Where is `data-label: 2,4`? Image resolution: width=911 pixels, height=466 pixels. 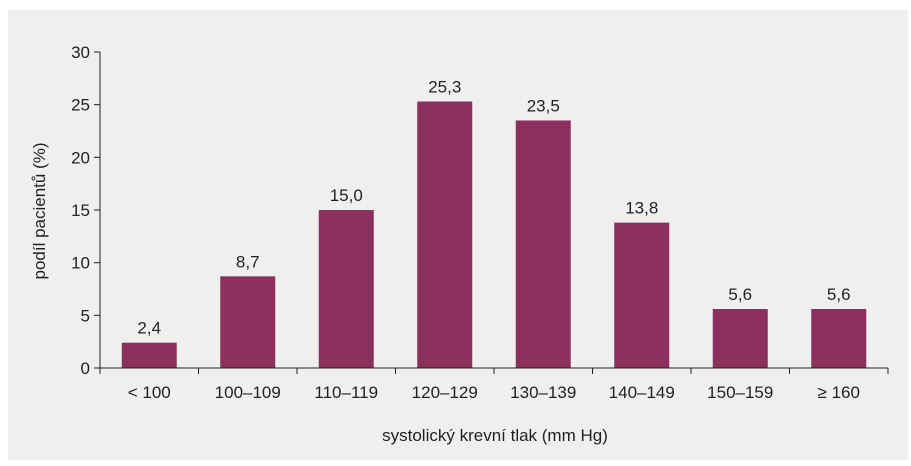
data-label: 2,4 is located at coordinates (149, 328).